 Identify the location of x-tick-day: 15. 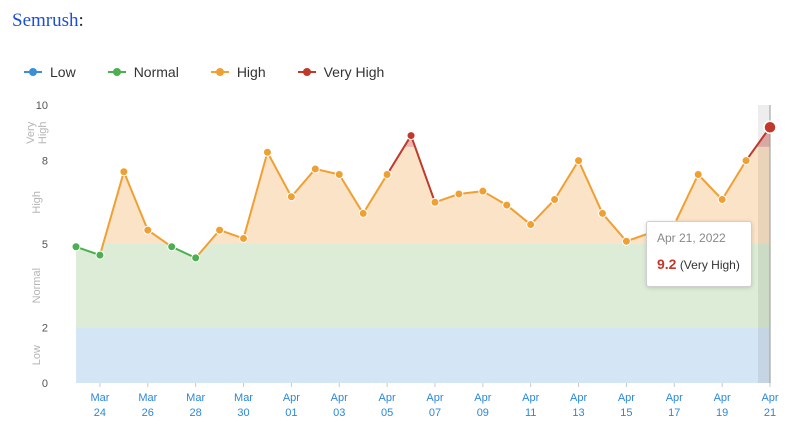
(626, 413).